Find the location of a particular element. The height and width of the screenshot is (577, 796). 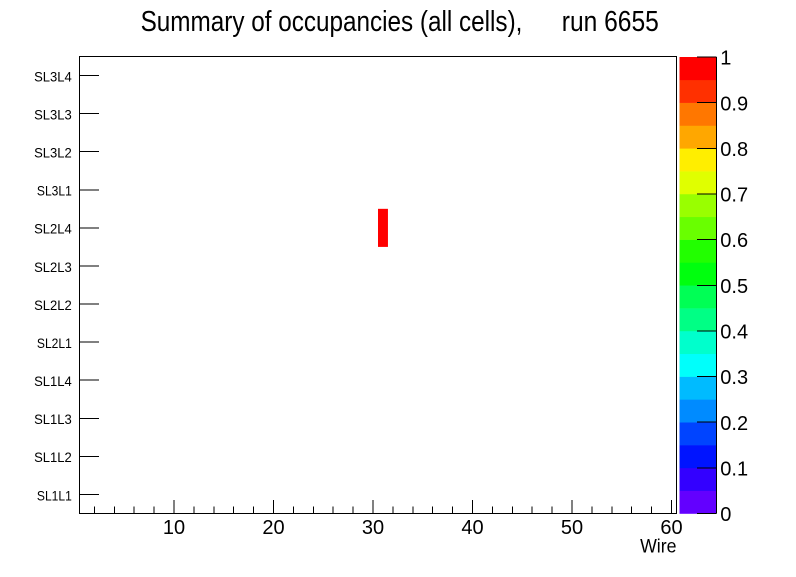

svg-text: SL2L2 is located at coordinates (53, 305).